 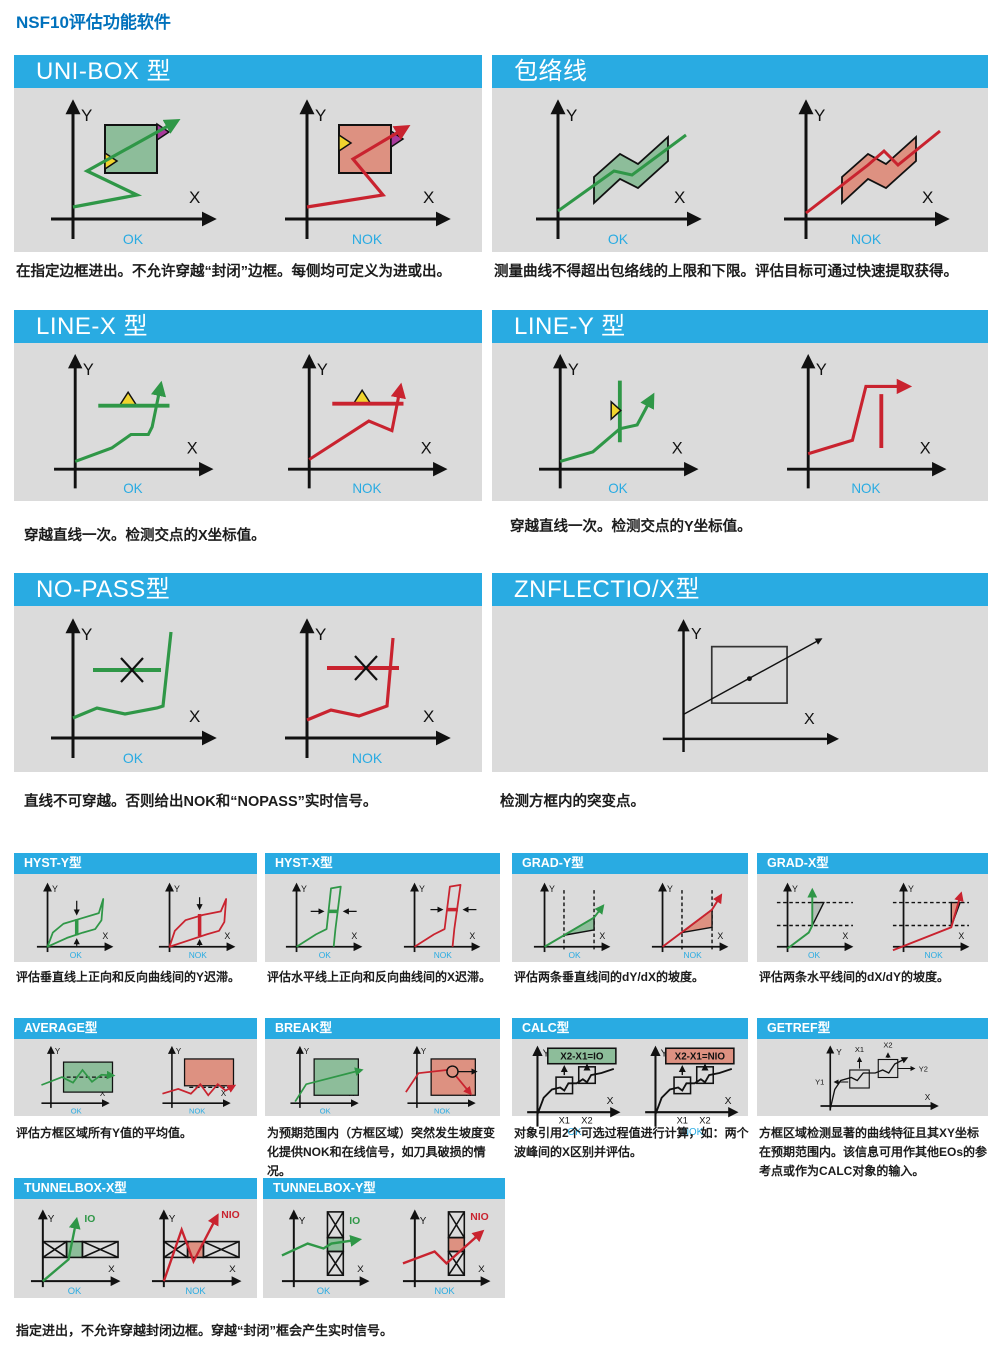 I want to click on diagram-grady-nok: YX NOK, so click(x=689, y=921).